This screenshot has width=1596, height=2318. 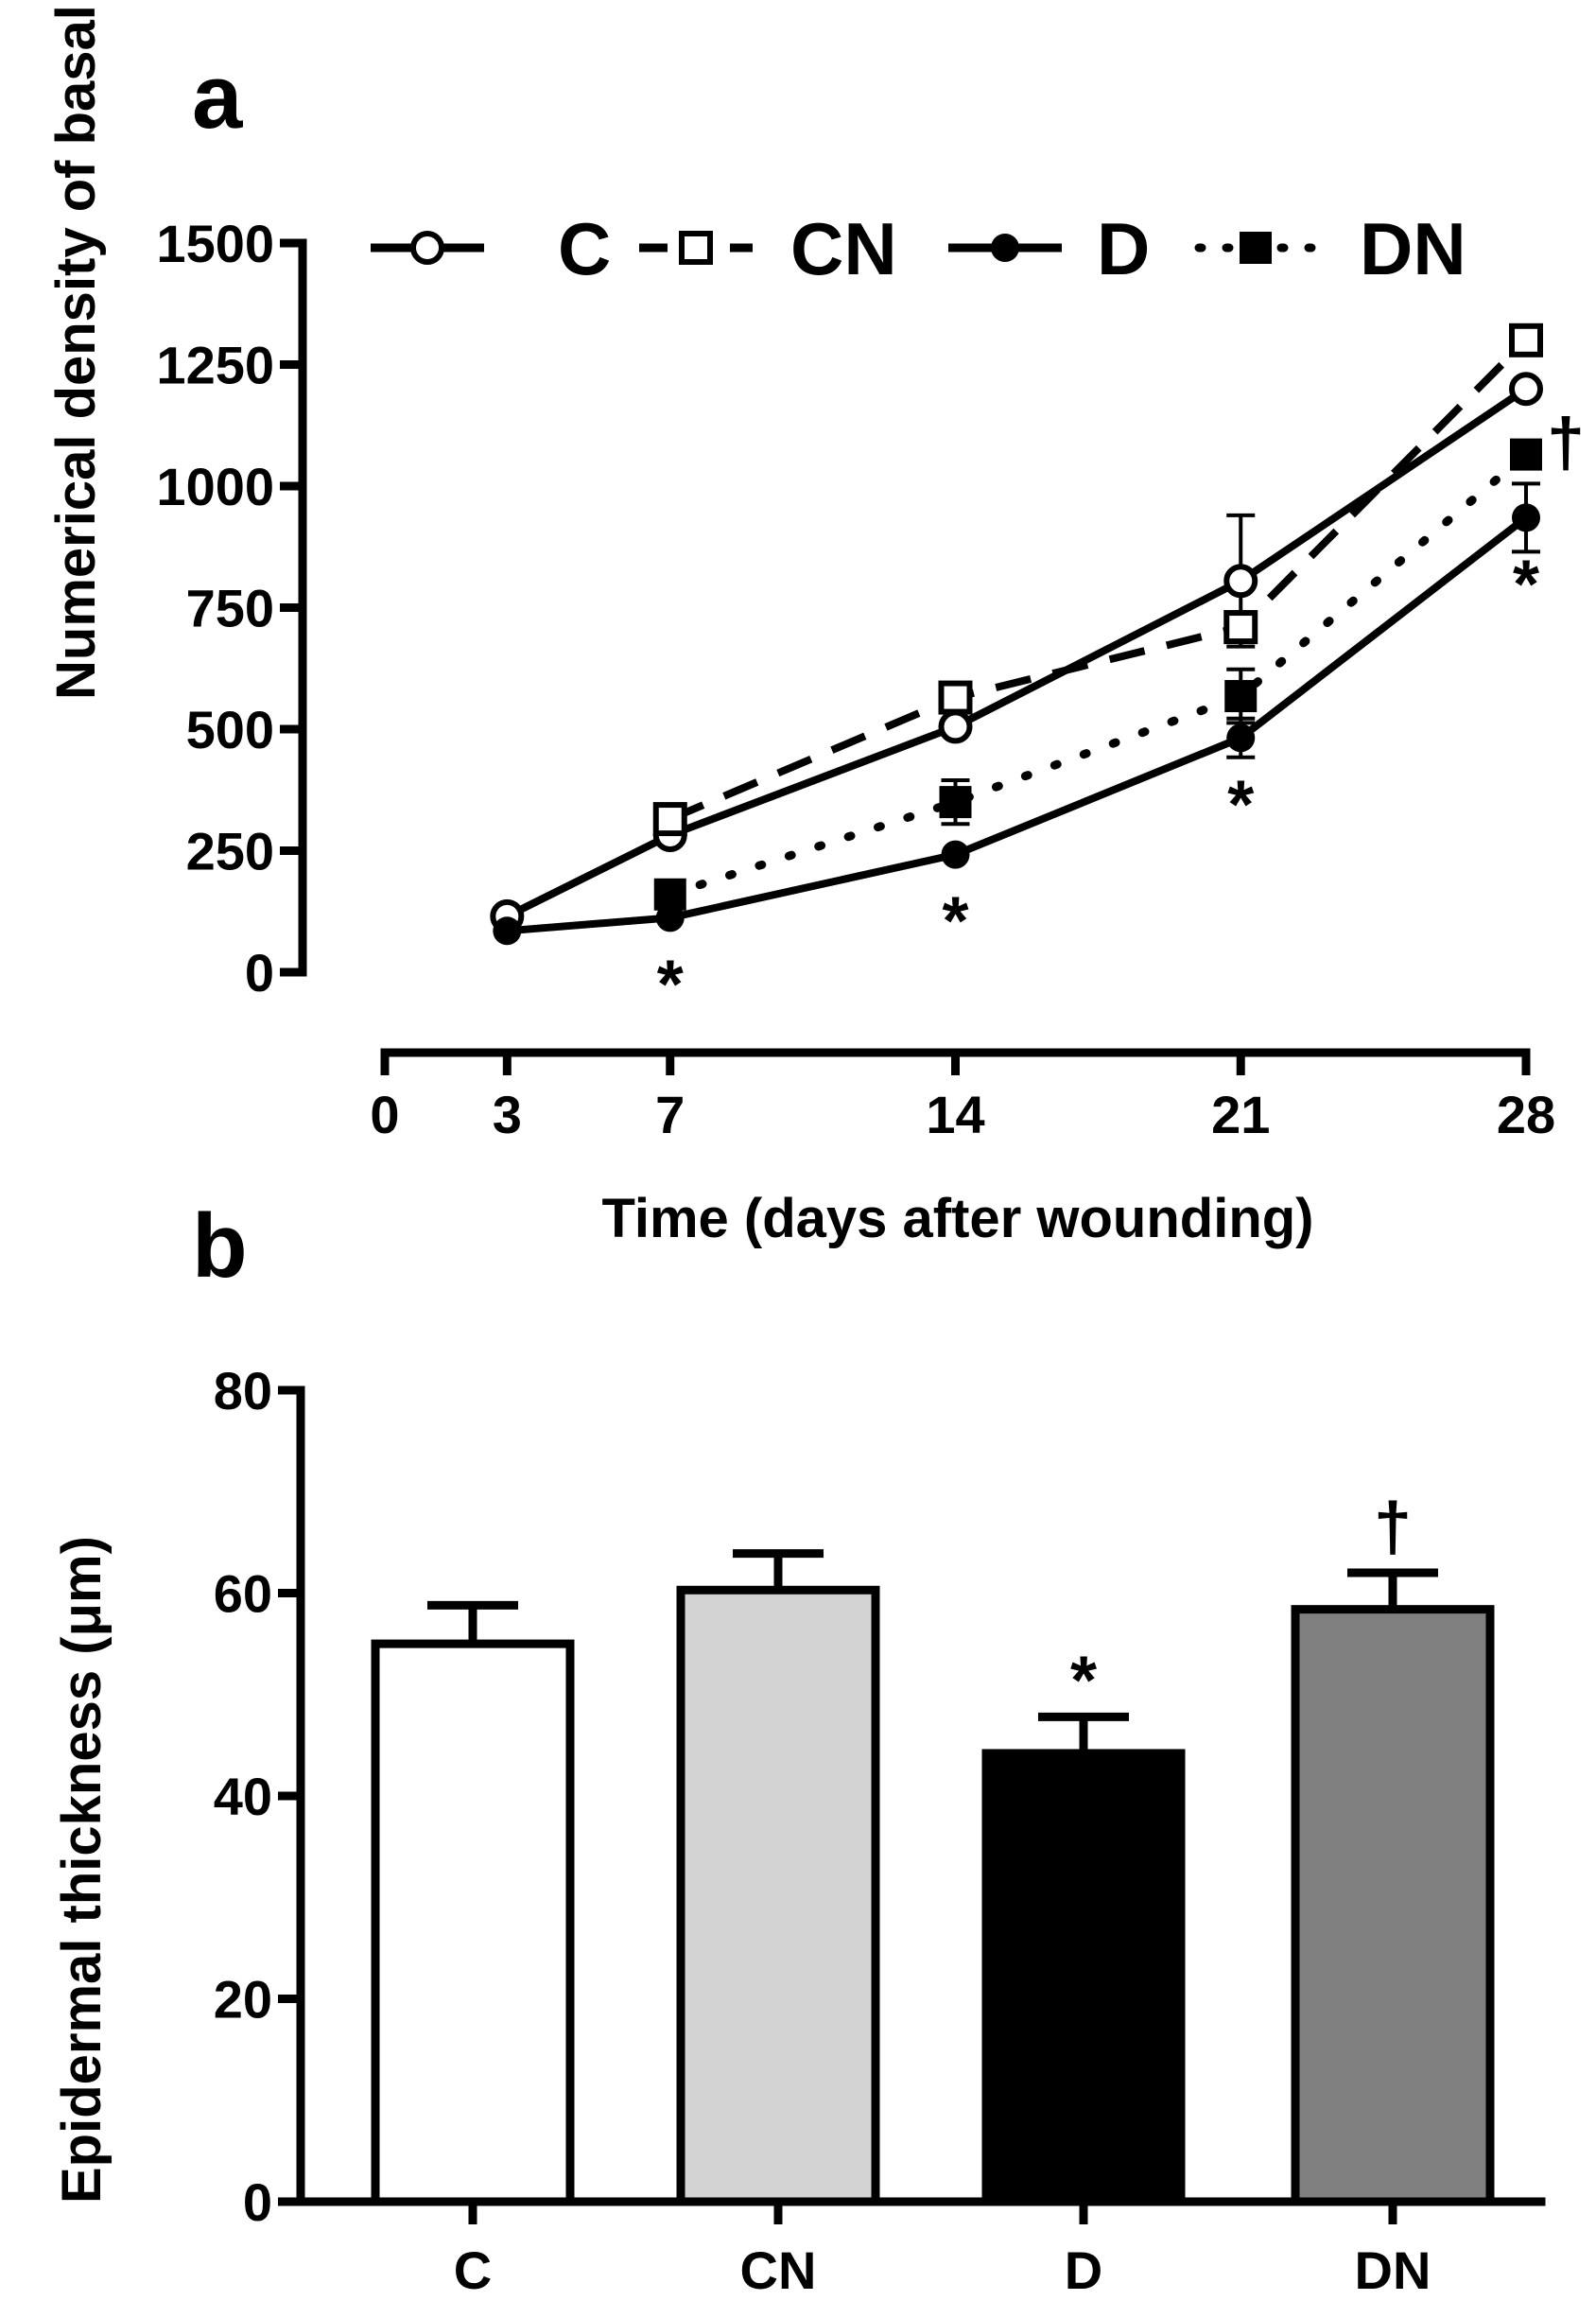 What do you see at coordinates (585, 248) in the screenshot?
I see `legend-label-c: C` at bounding box center [585, 248].